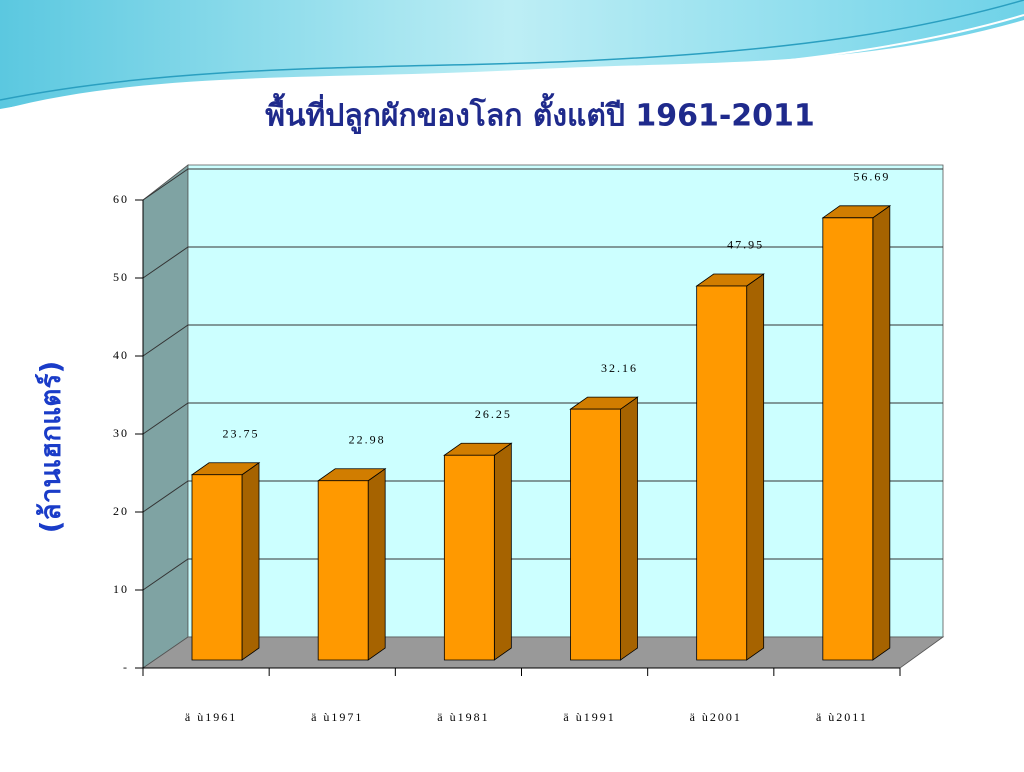 The height and width of the screenshot is (772, 1024). What do you see at coordinates (337, 717) in the screenshot?
I see `x-tick-label: ä ù1971` at bounding box center [337, 717].